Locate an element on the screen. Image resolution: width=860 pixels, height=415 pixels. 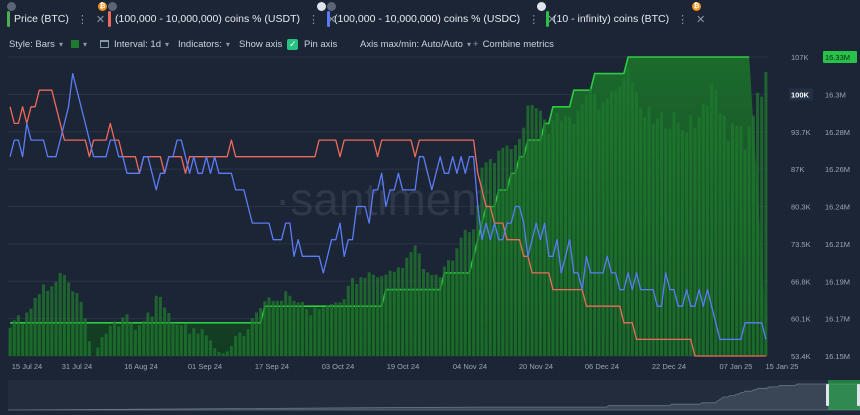
x-tick-label: 15 Jan 25 is located at coordinates (782, 366).